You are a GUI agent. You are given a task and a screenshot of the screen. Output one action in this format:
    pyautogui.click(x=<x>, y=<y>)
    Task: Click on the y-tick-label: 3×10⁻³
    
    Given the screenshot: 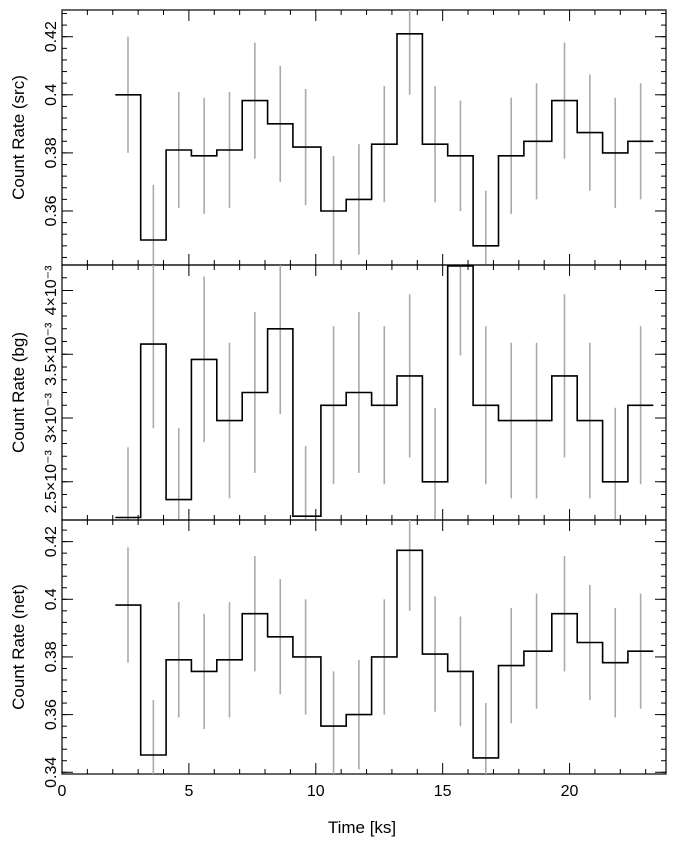 What is the action you would take?
    pyautogui.click(x=51, y=417)
    